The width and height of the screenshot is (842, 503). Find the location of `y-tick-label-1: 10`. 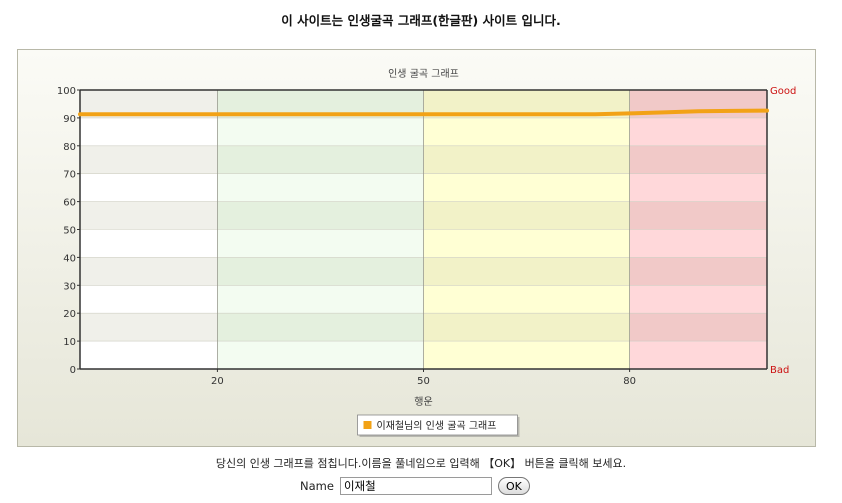

y-tick-label-1: 10 is located at coordinates (69, 342).